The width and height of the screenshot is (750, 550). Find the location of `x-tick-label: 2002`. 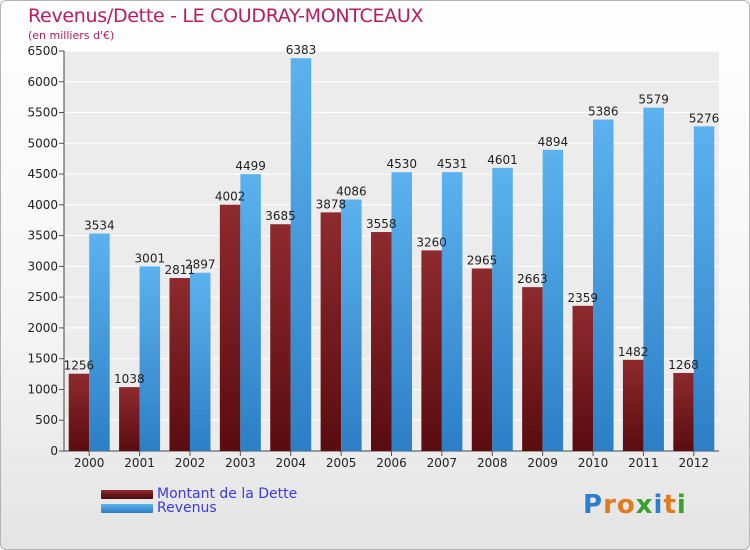

x-tick-label: 2002 is located at coordinates (190, 463).